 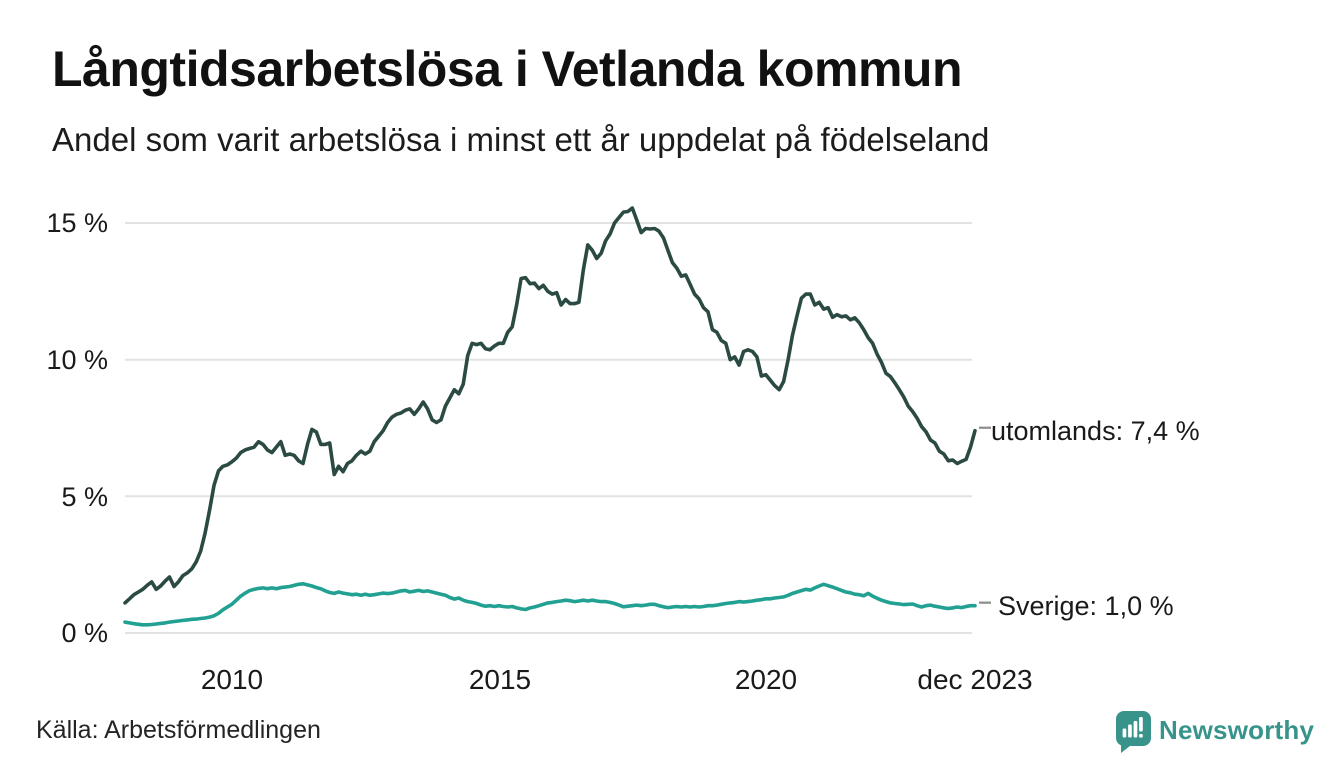 I want to click on y-axis-tick-5: 5 %, so click(x=84, y=497).